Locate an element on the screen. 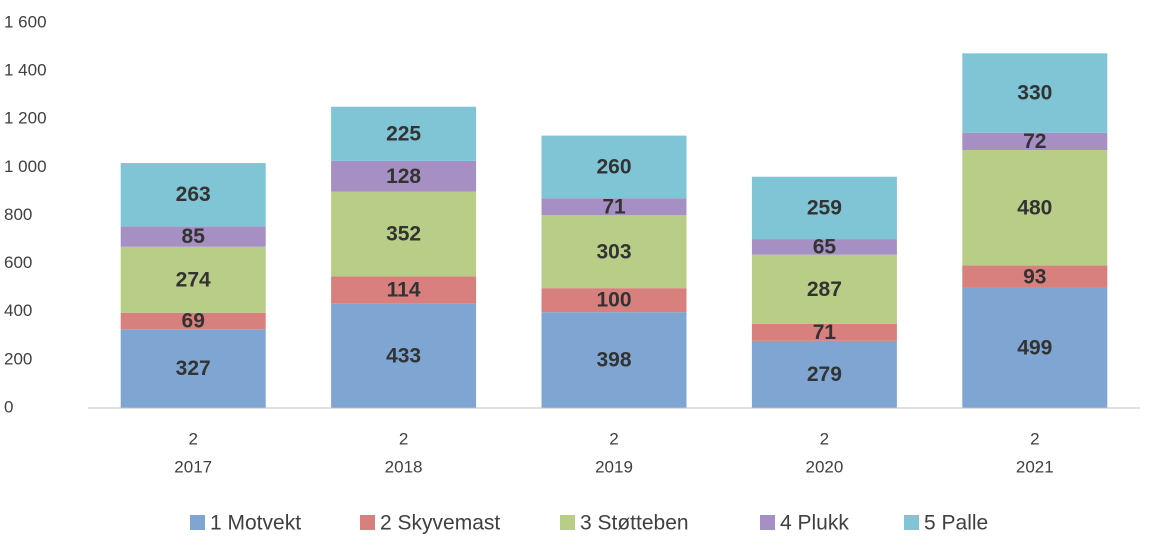 Image resolution: width=1159 pixels, height=544 pixels. value-label: 327 is located at coordinates (193, 368).